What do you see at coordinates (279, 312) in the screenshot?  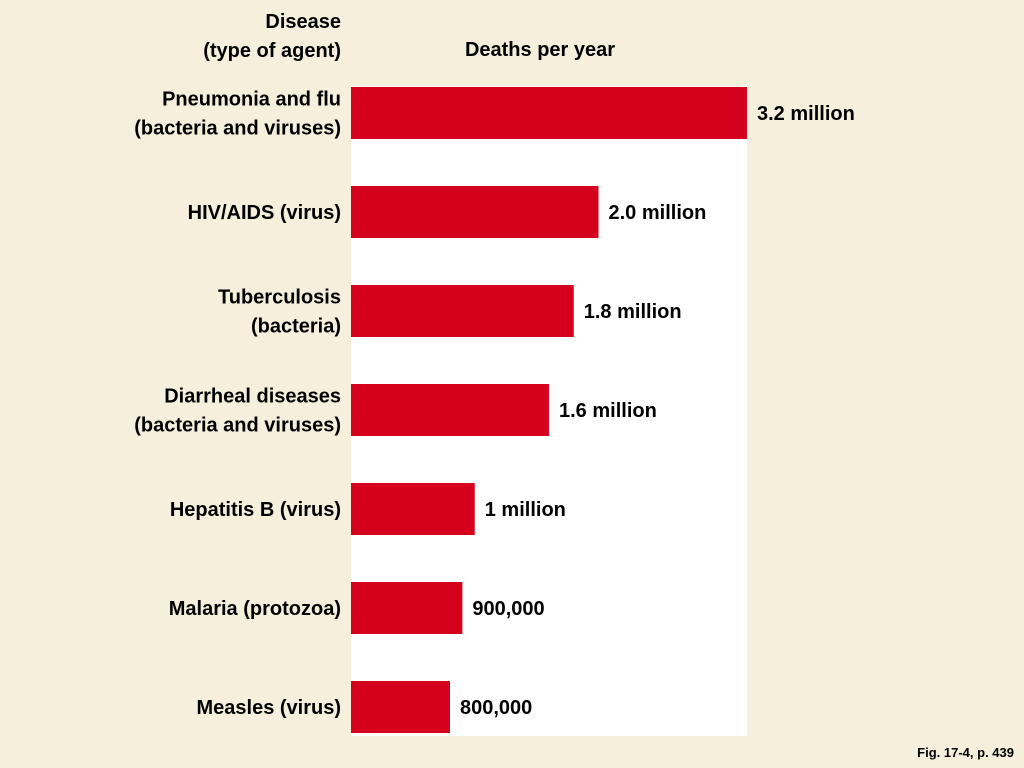 I see `category-label: Tuberculosis (bacteria)` at bounding box center [279, 312].